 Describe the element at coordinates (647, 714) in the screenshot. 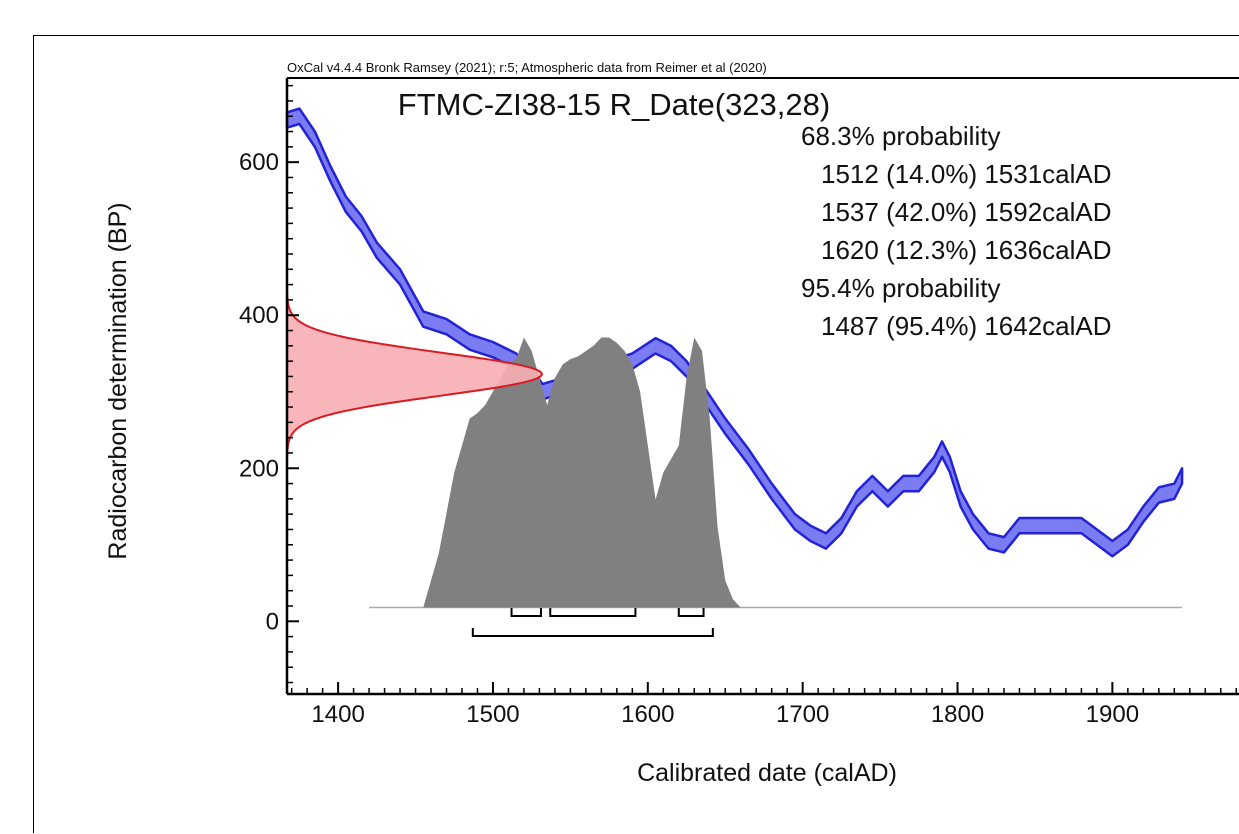

I see `x-tick-label: 1600` at that location.